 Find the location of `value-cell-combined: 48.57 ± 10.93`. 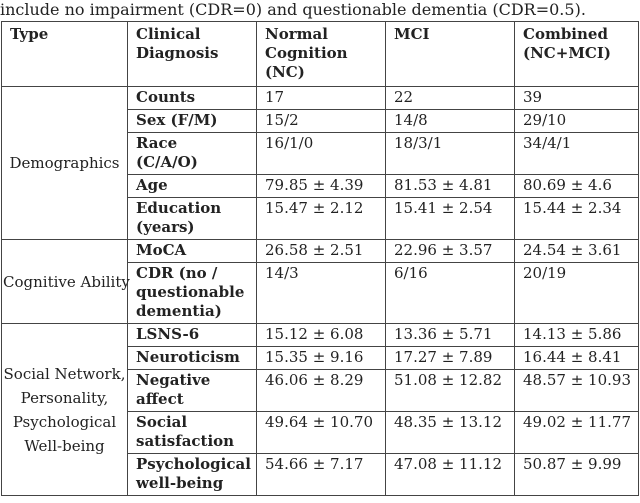

value-cell-combined: 48.57 ± 10.93 is located at coordinates (576, 390).